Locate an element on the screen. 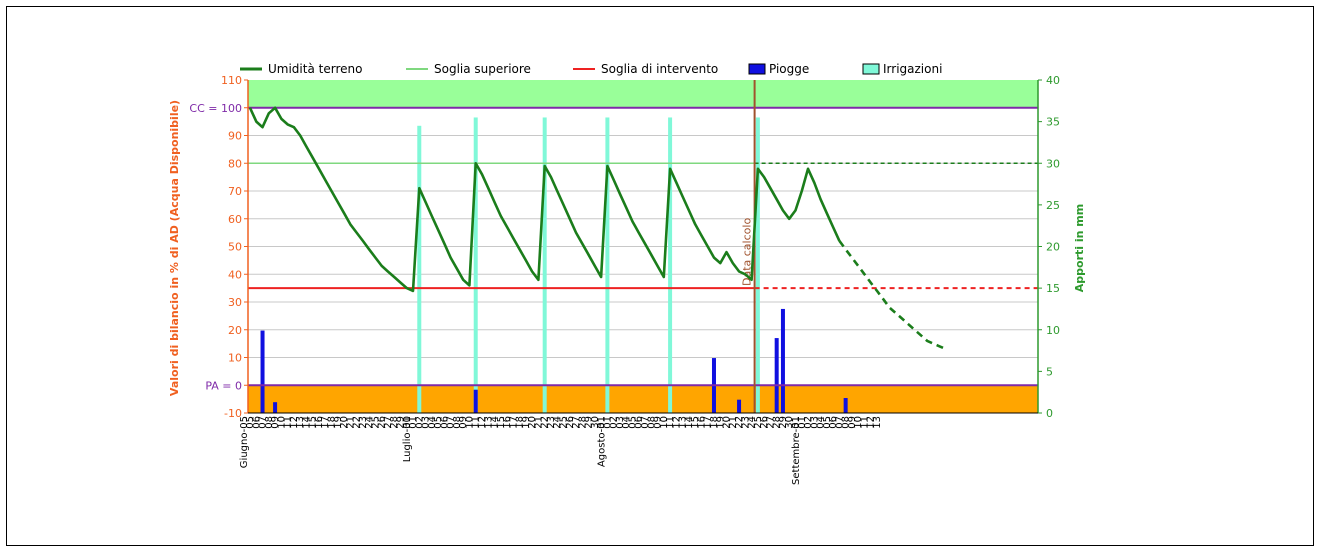  x-day-label: 26 is located at coordinates (382, 422).